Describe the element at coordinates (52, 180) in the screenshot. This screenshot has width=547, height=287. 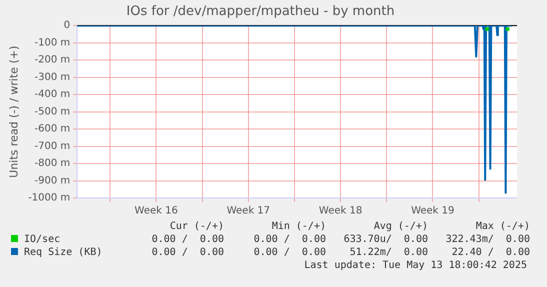
I see `y-tick-label: -900 m` at that location.